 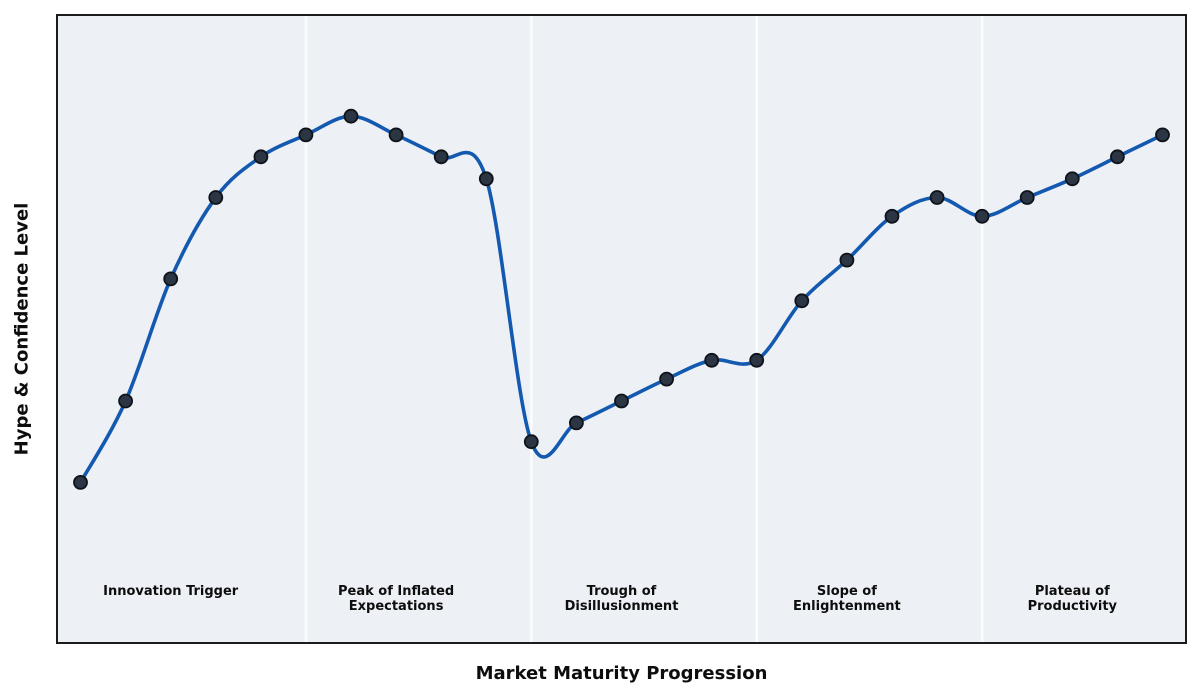 I want to click on x-axis-label: Market Maturity Progression, so click(x=621, y=673).